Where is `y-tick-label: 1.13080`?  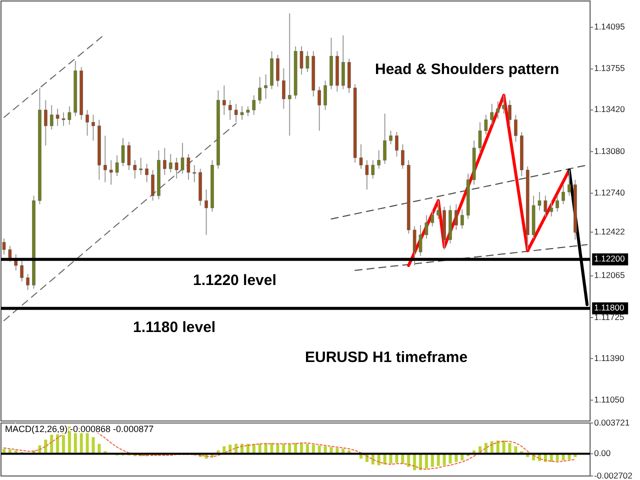 y-tick-label: 1.13080 is located at coordinates (610, 151).